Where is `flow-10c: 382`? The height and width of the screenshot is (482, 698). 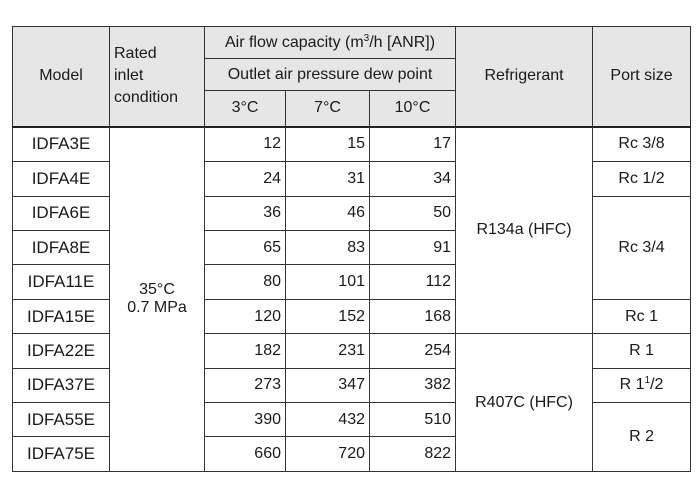
flow-10c: 382 is located at coordinates (412, 385).